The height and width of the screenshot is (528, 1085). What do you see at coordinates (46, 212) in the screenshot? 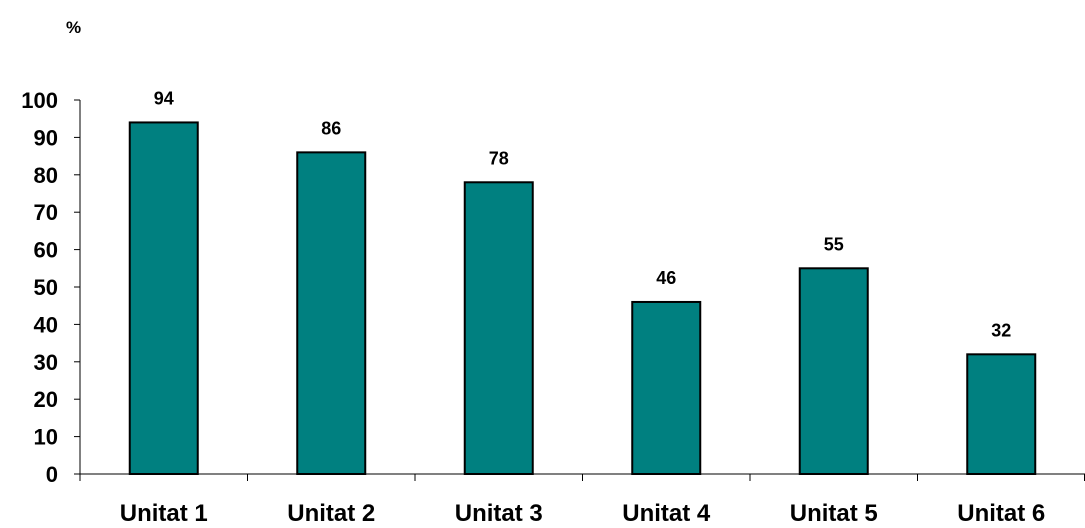
I see `y-tick-label: 70` at bounding box center [46, 212].